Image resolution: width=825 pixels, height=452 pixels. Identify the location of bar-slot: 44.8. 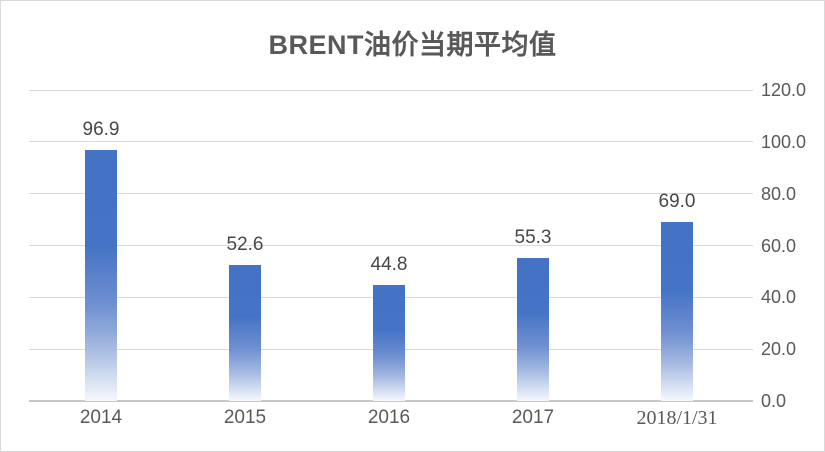
(389, 245).